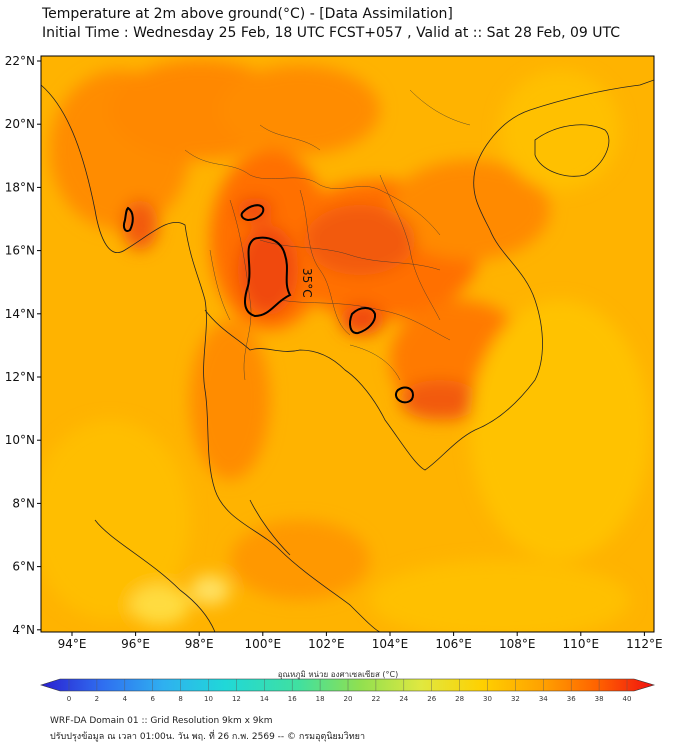  Describe the element at coordinates (20, 61) in the screenshot. I see `lat-tick-label: 22°N` at that location.